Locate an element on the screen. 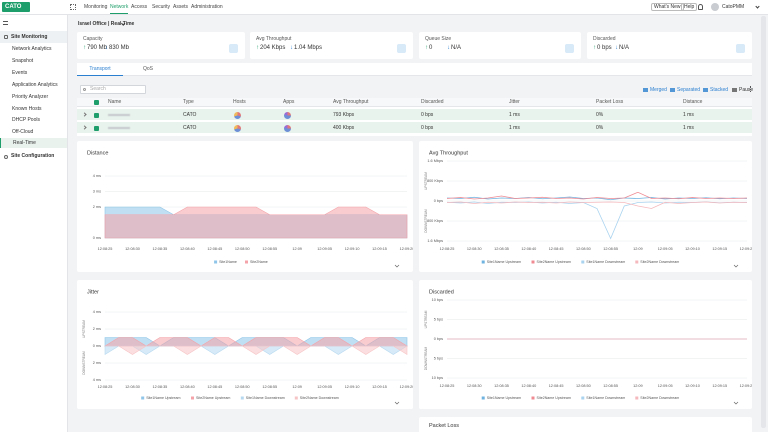  sidebar-item: Priority Analyzer is located at coordinates (30, 97).